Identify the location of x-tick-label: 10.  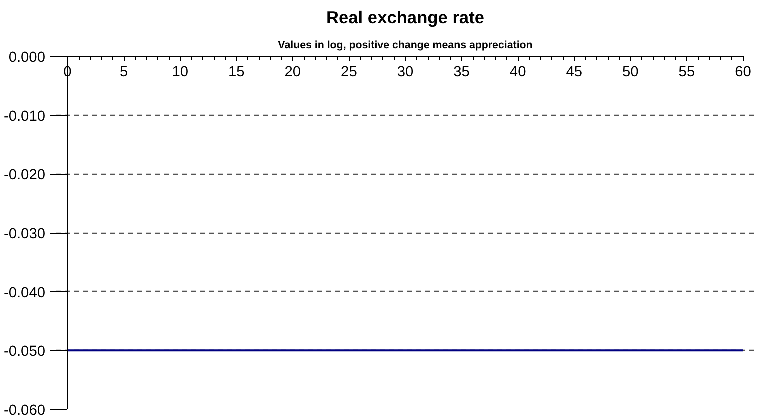
(180, 72).